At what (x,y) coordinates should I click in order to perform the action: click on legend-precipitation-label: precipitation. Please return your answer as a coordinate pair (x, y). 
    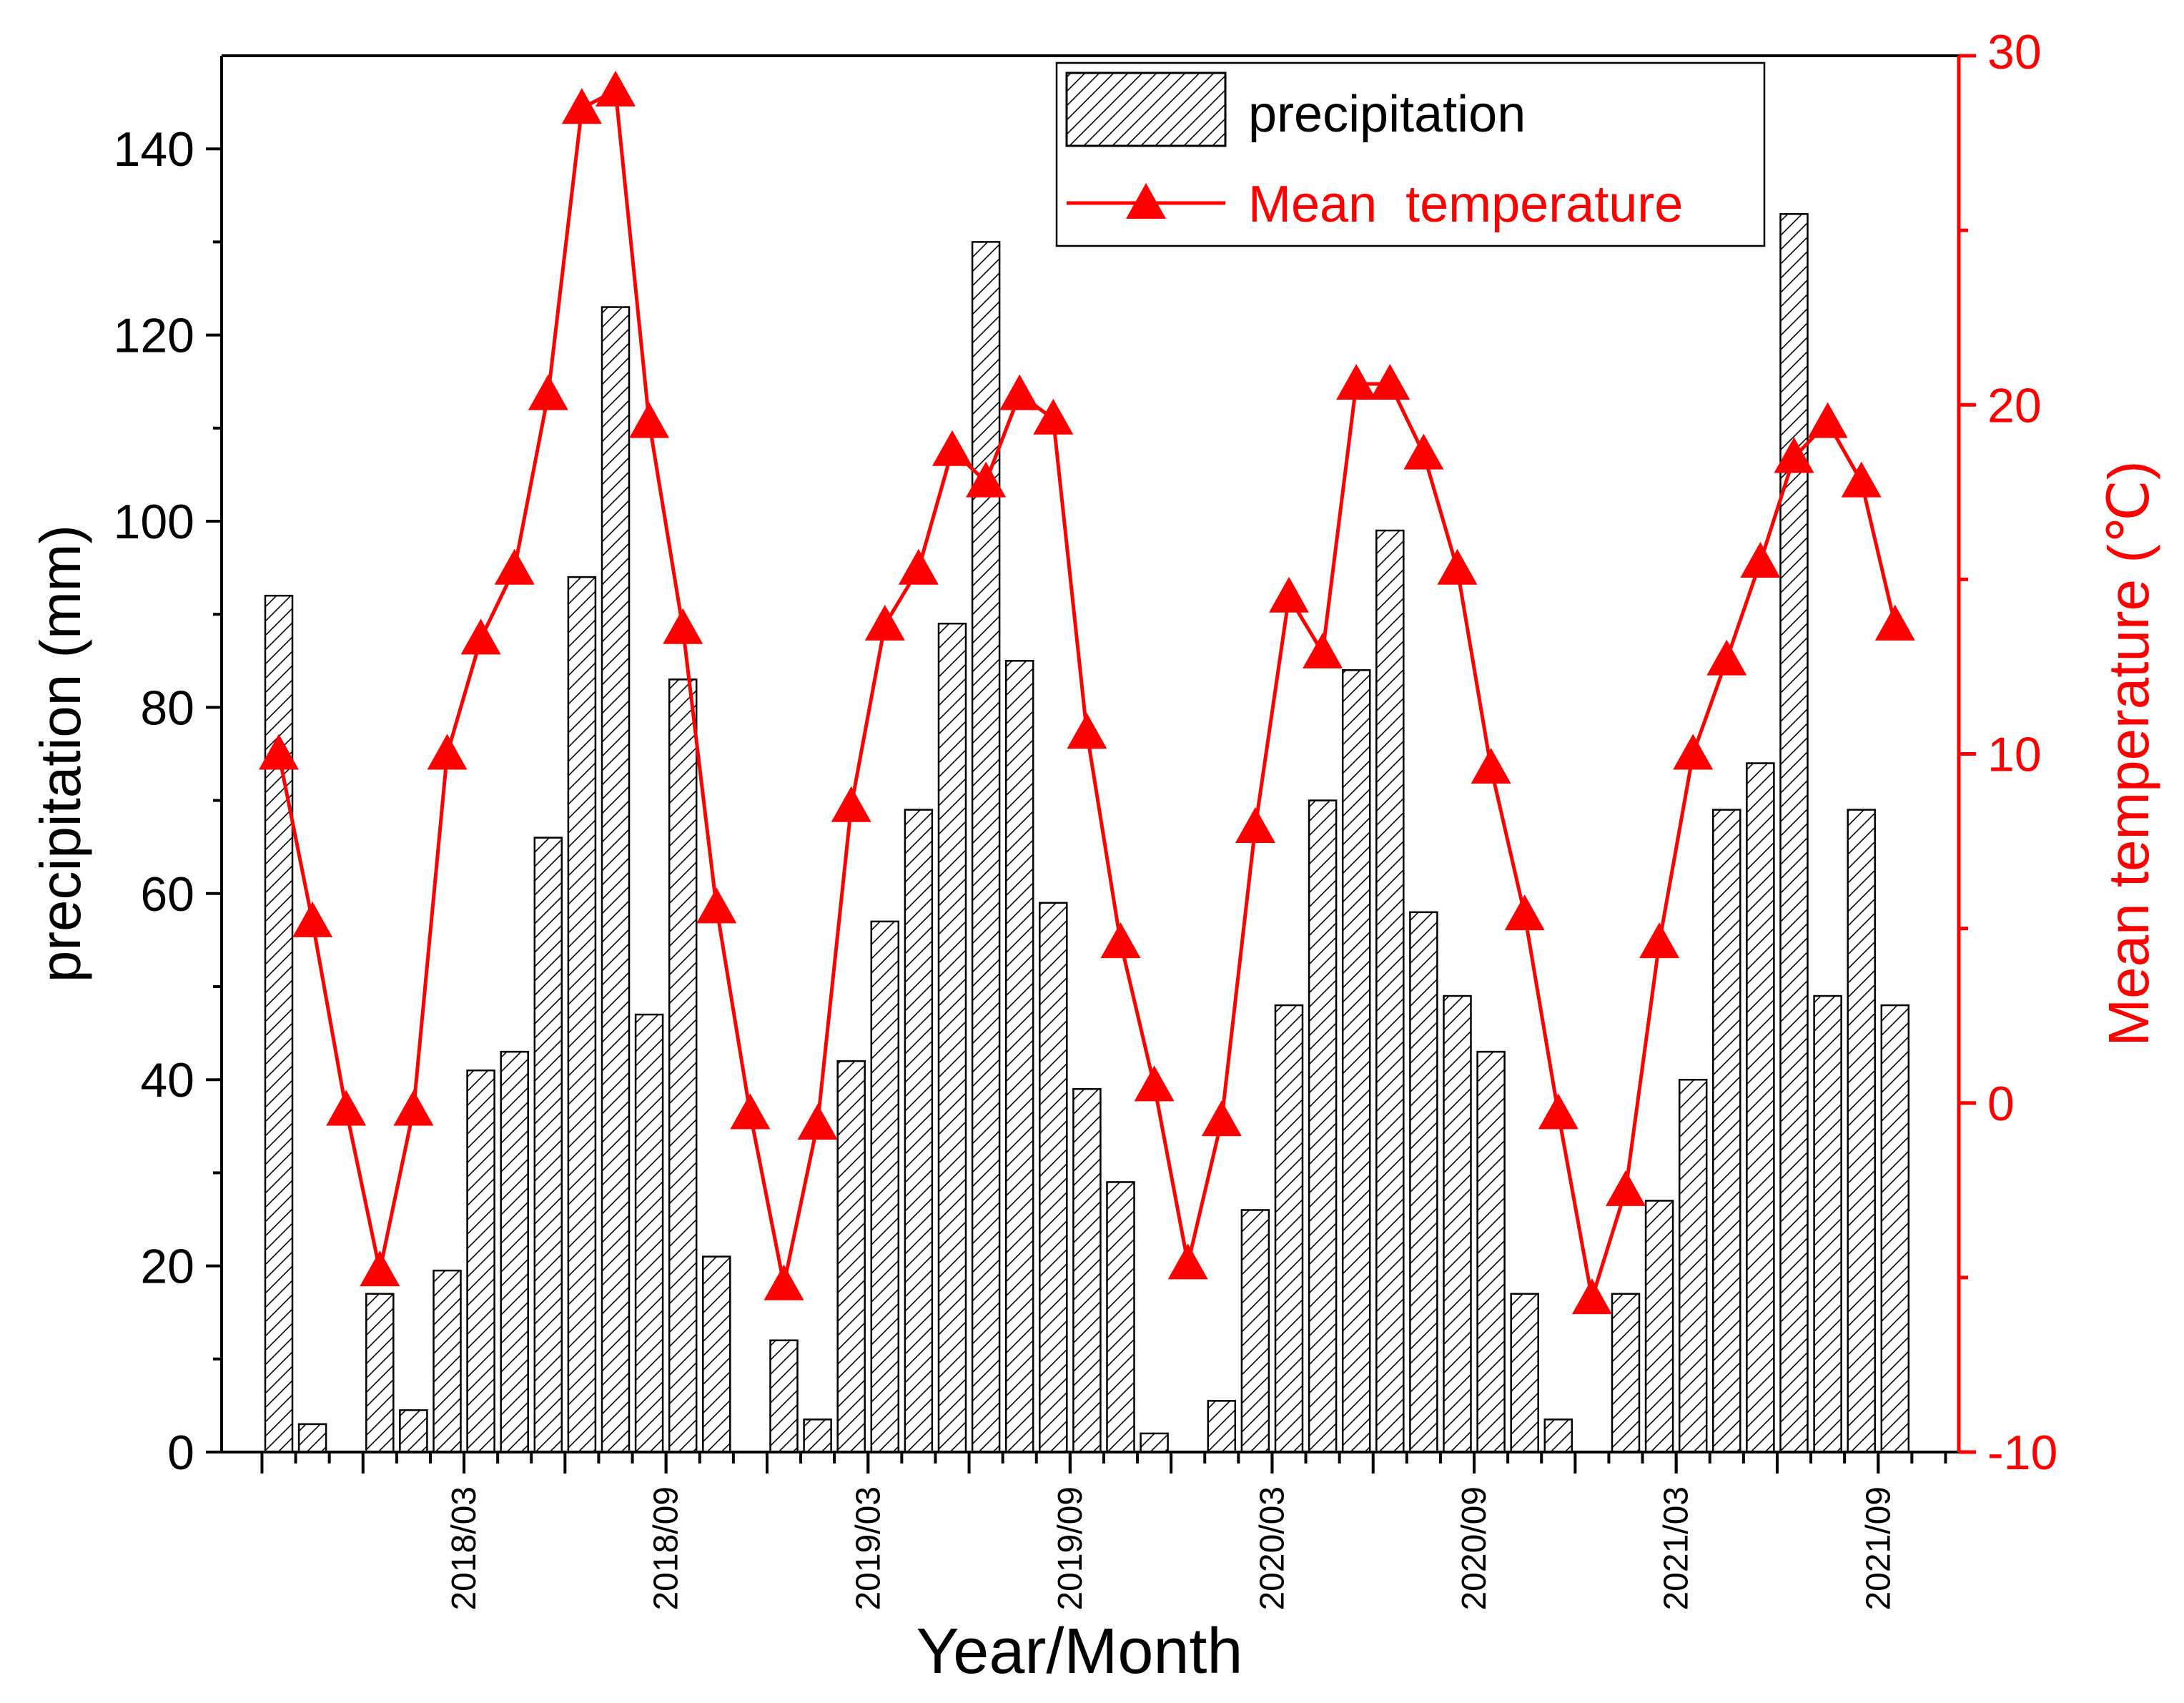
    Looking at the image, I should click on (1387, 114).